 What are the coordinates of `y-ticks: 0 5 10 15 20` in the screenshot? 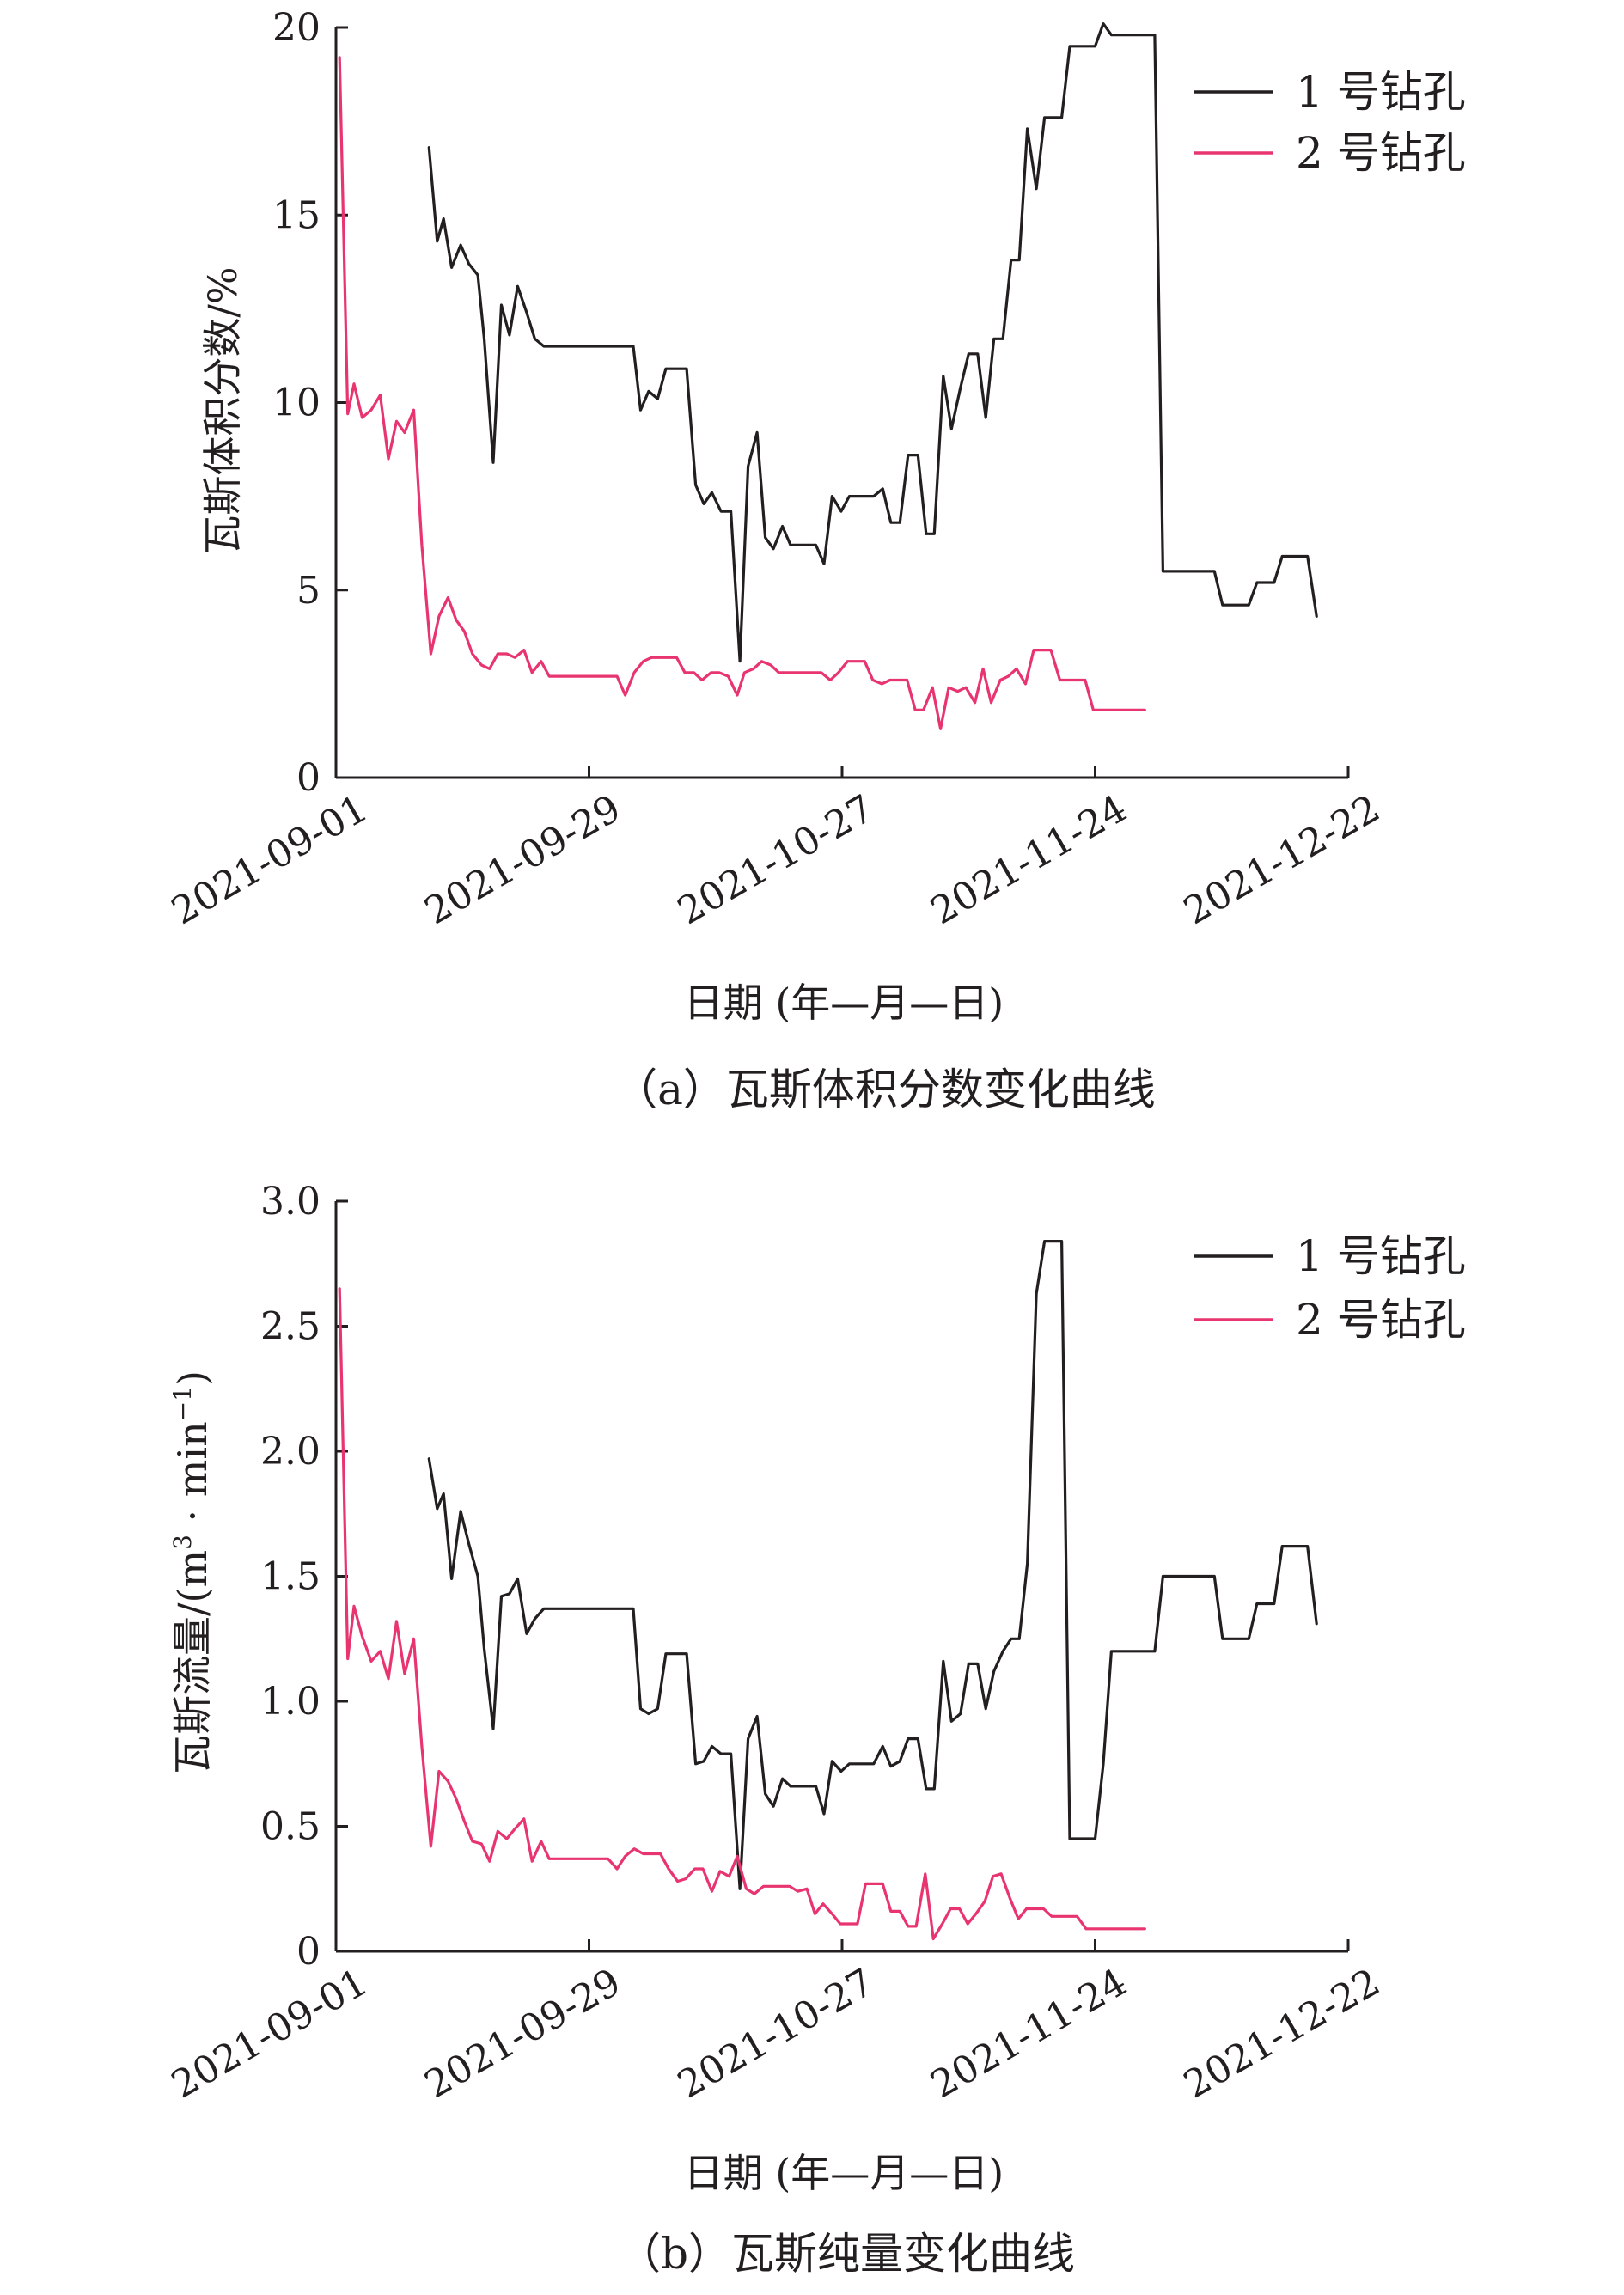 It's located at (310, 403).